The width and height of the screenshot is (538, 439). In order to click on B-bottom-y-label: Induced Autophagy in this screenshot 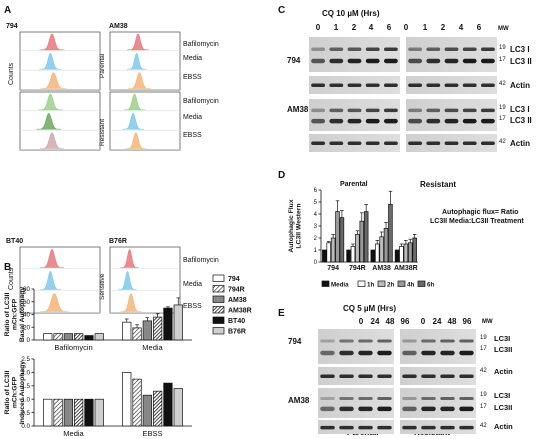, I will do `click(22, 392)`.